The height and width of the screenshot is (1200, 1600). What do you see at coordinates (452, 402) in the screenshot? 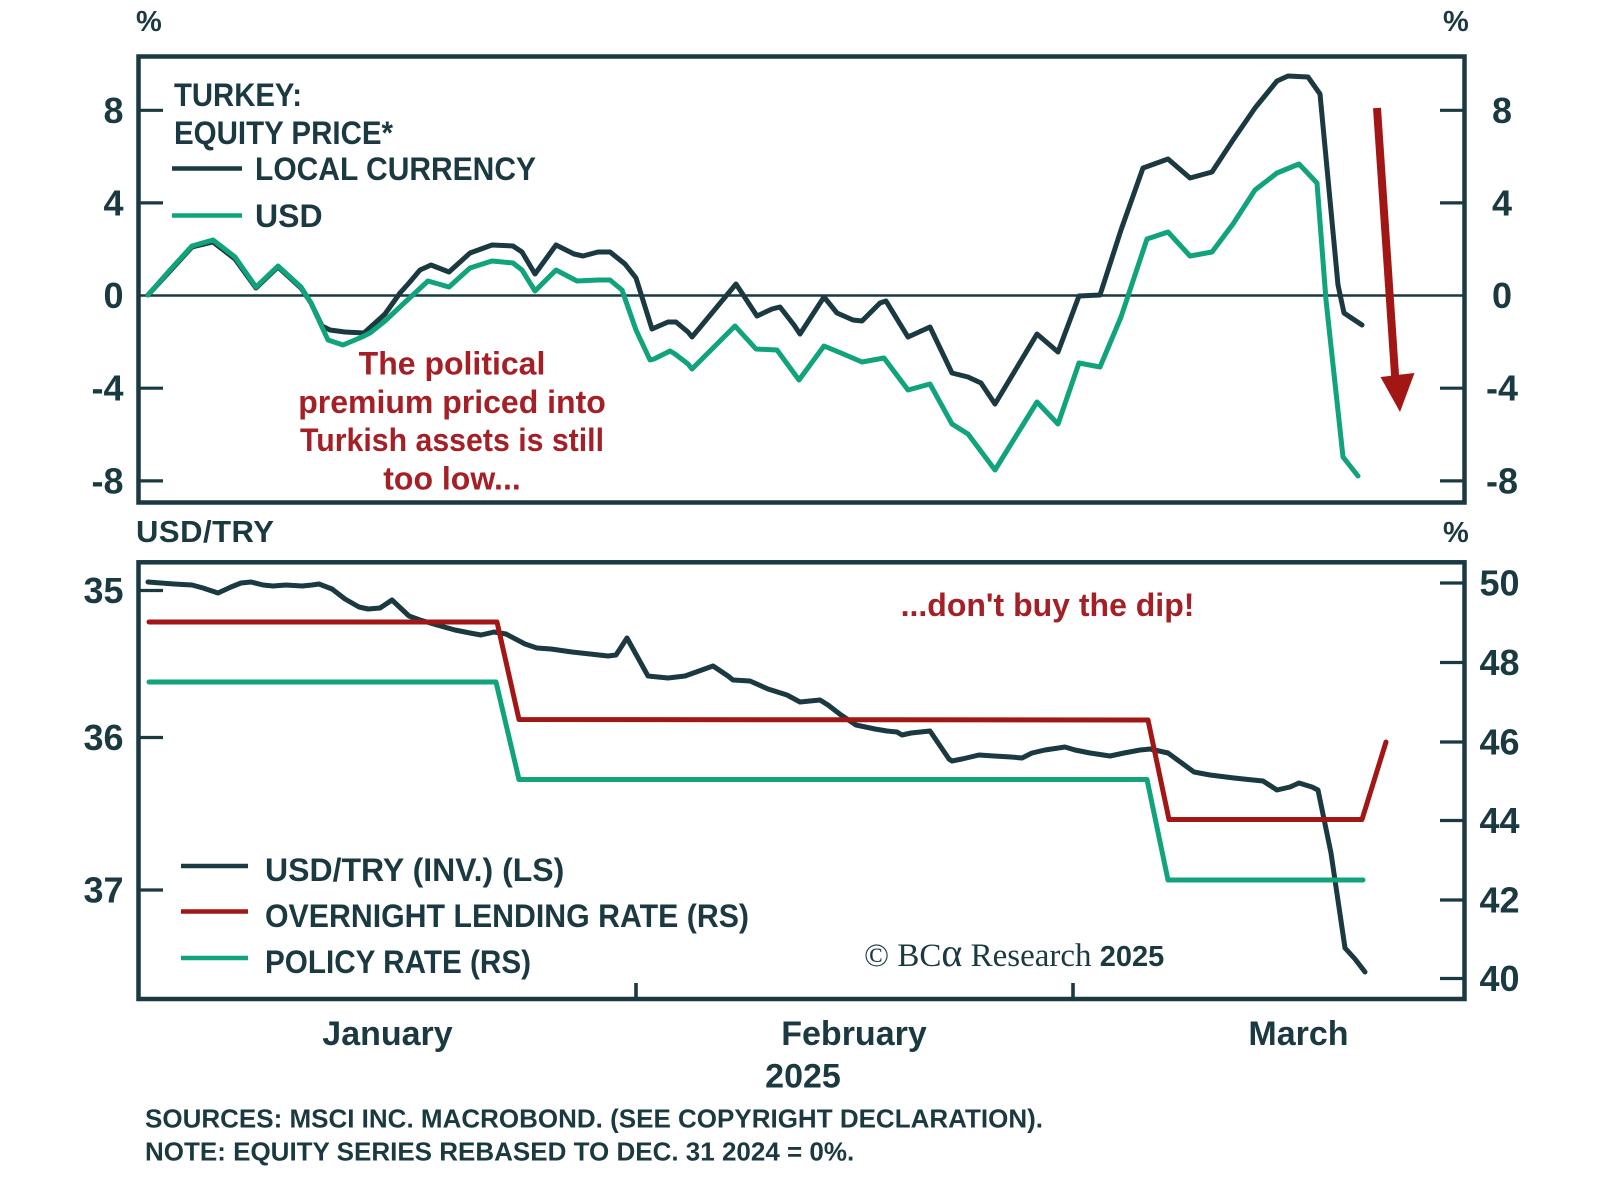
I see `svg-text: premium priced into` at bounding box center [452, 402].